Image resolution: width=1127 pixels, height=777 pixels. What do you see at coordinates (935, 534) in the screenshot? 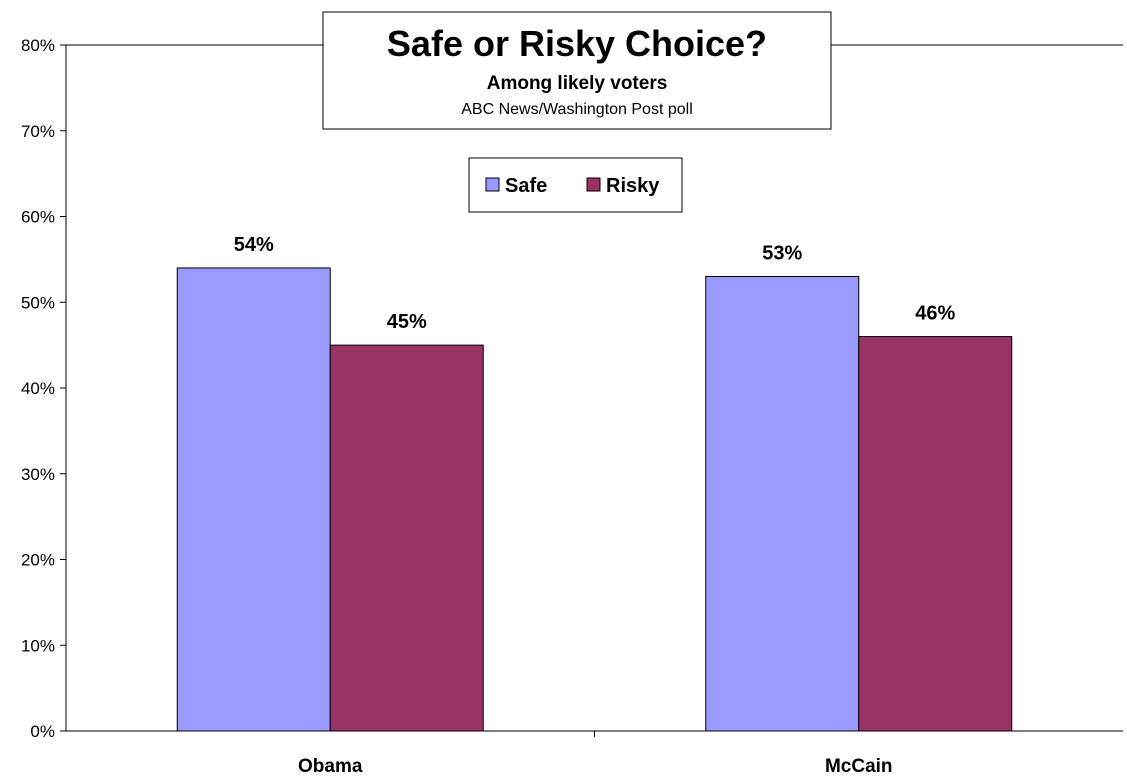
I see `bar-risky-mccain` at bounding box center [935, 534].